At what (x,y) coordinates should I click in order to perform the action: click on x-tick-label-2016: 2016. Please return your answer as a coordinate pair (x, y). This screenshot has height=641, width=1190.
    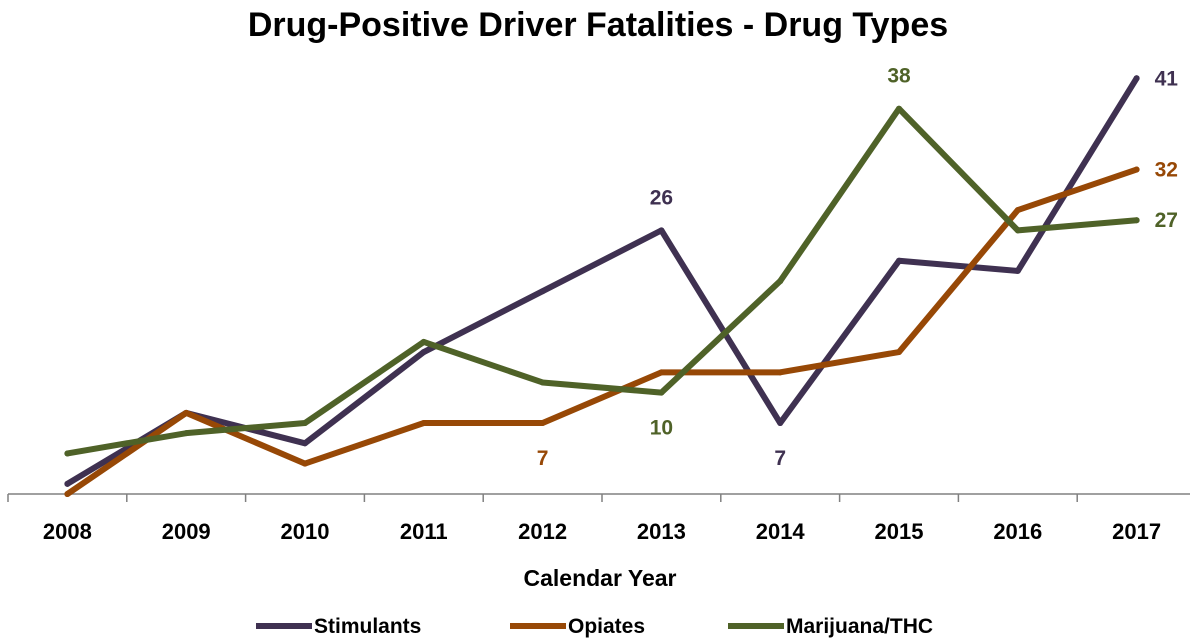
    Looking at the image, I should click on (1017, 531).